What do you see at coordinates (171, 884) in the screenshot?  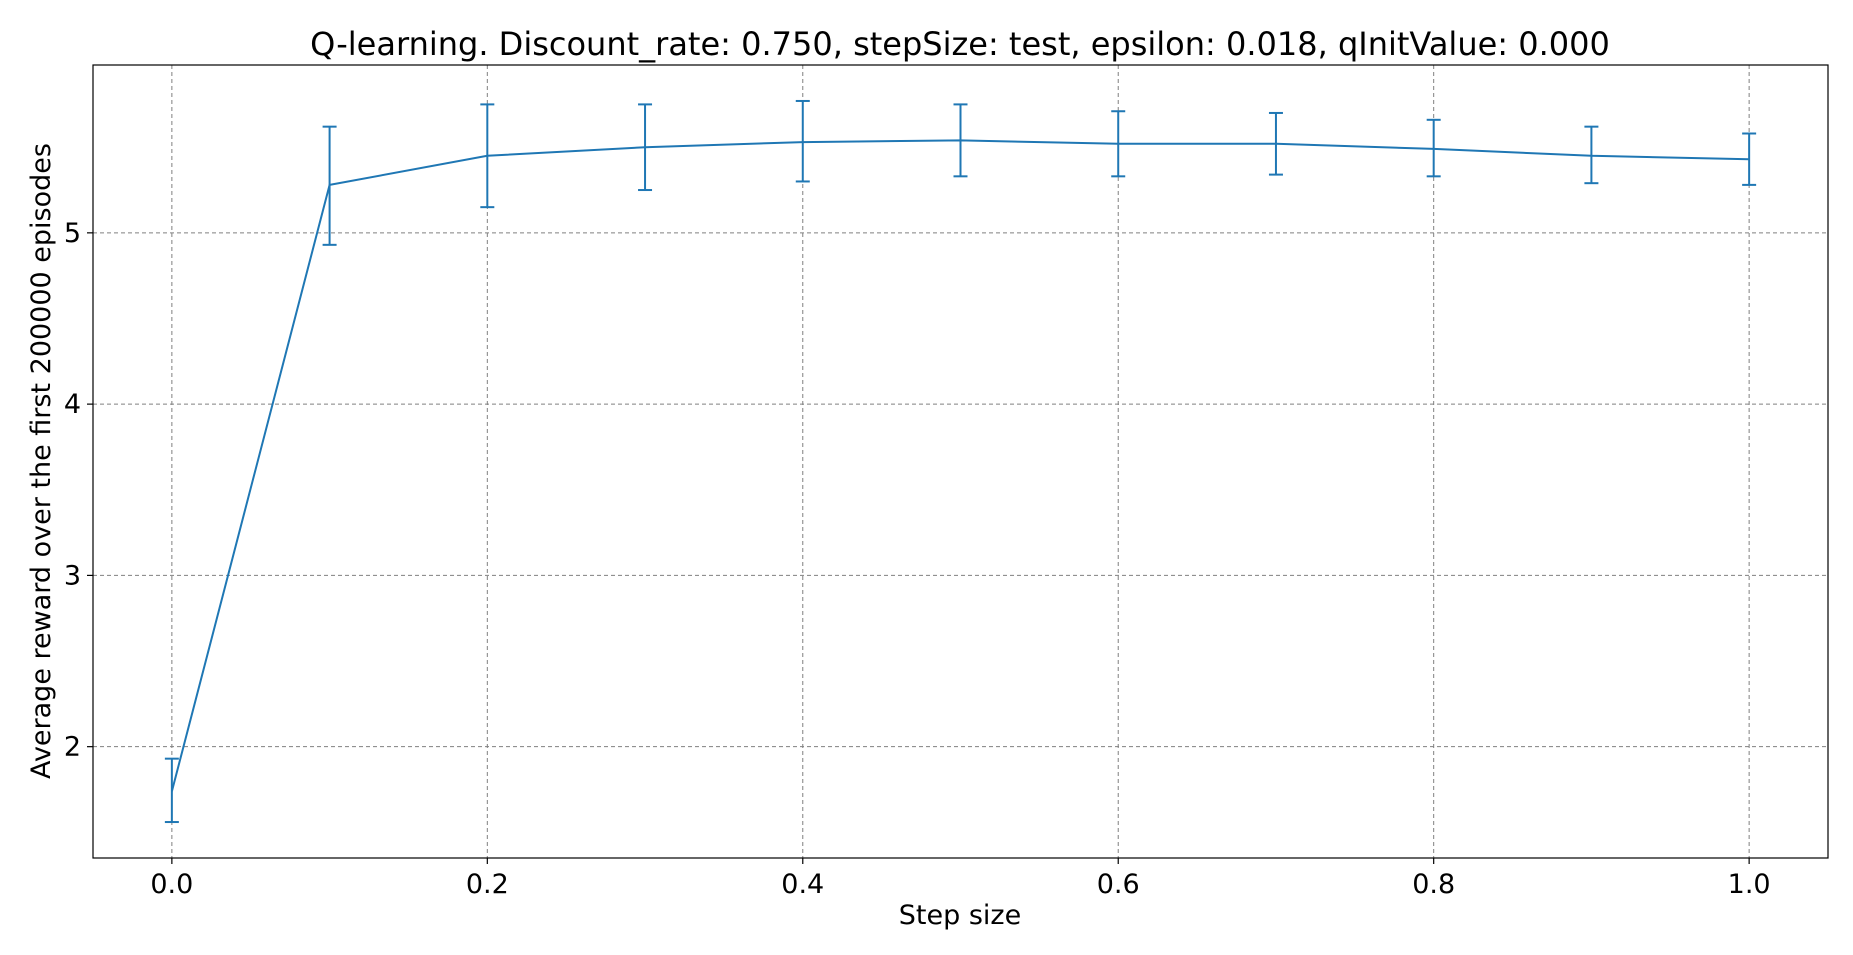 I see `x-tick-label: 0.0` at bounding box center [171, 884].